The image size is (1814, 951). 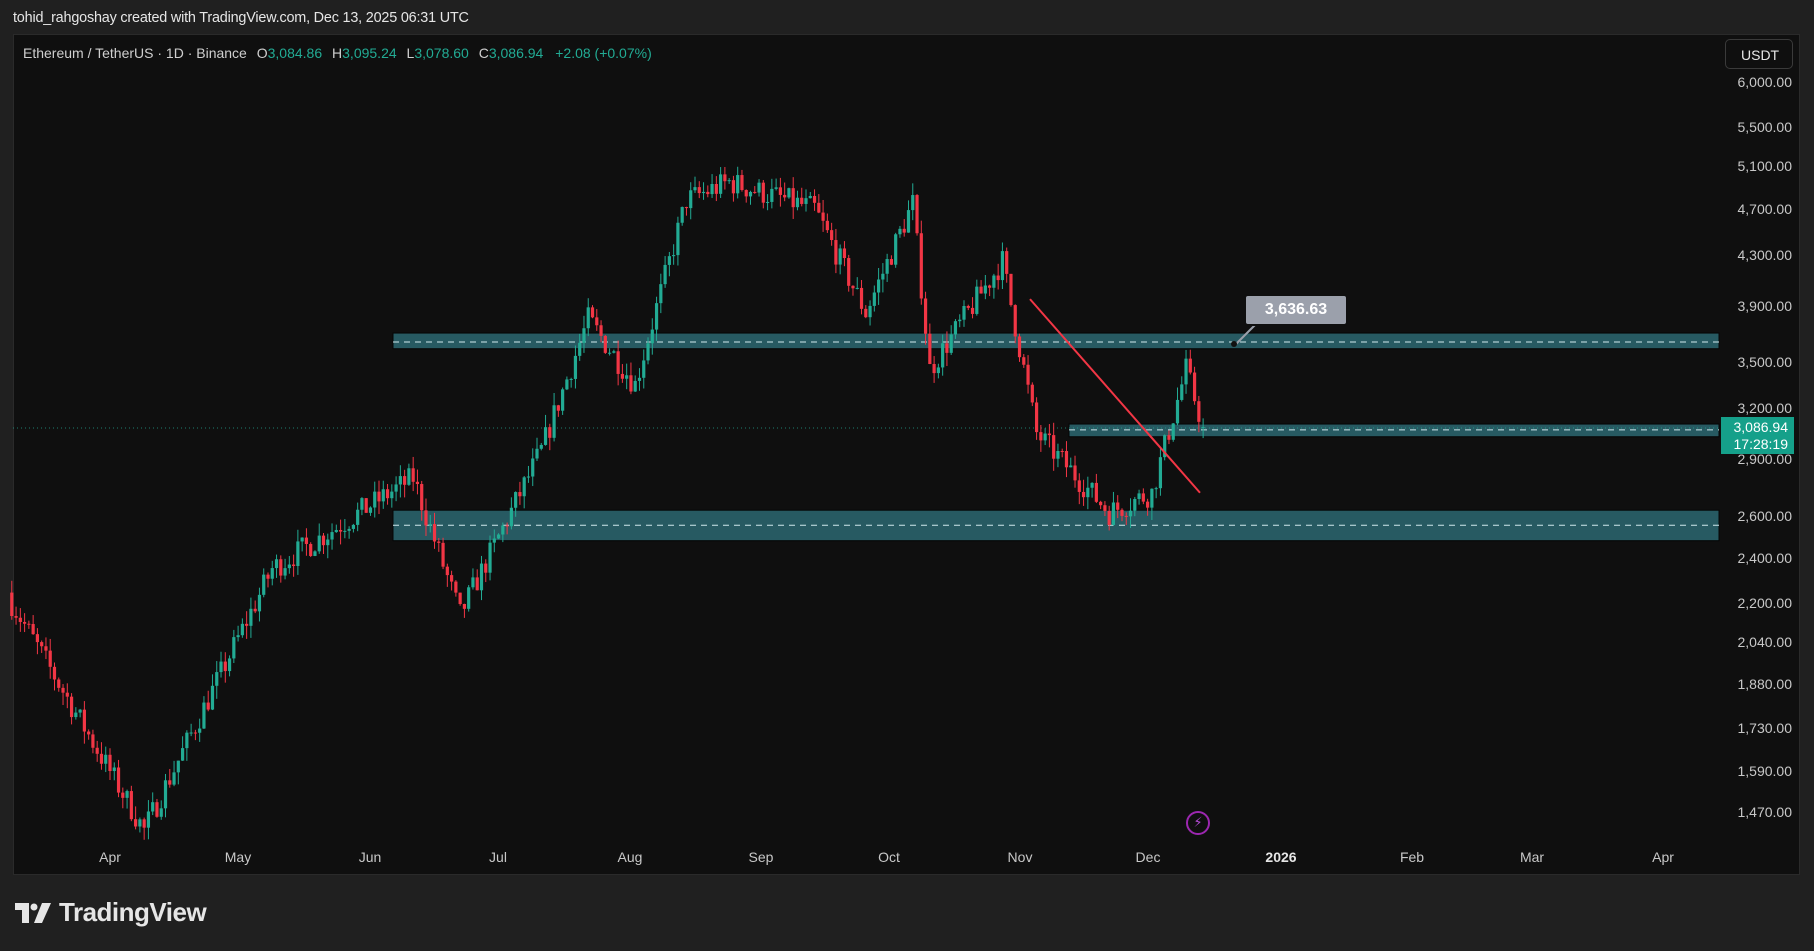 I want to click on currency-button: USDT, so click(x=1759, y=54).